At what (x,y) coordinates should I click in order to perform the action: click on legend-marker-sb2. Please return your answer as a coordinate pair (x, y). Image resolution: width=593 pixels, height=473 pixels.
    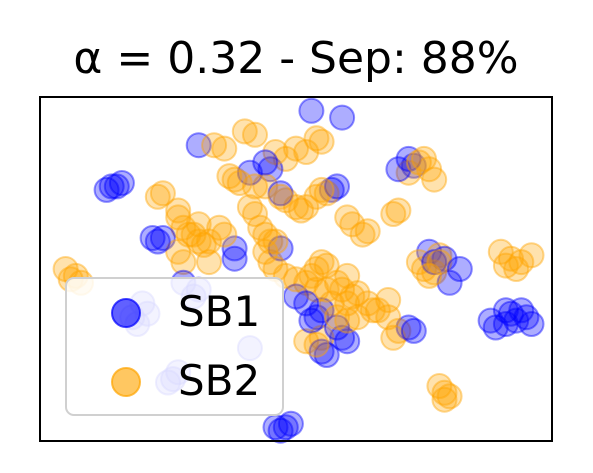
    Looking at the image, I should click on (126, 382).